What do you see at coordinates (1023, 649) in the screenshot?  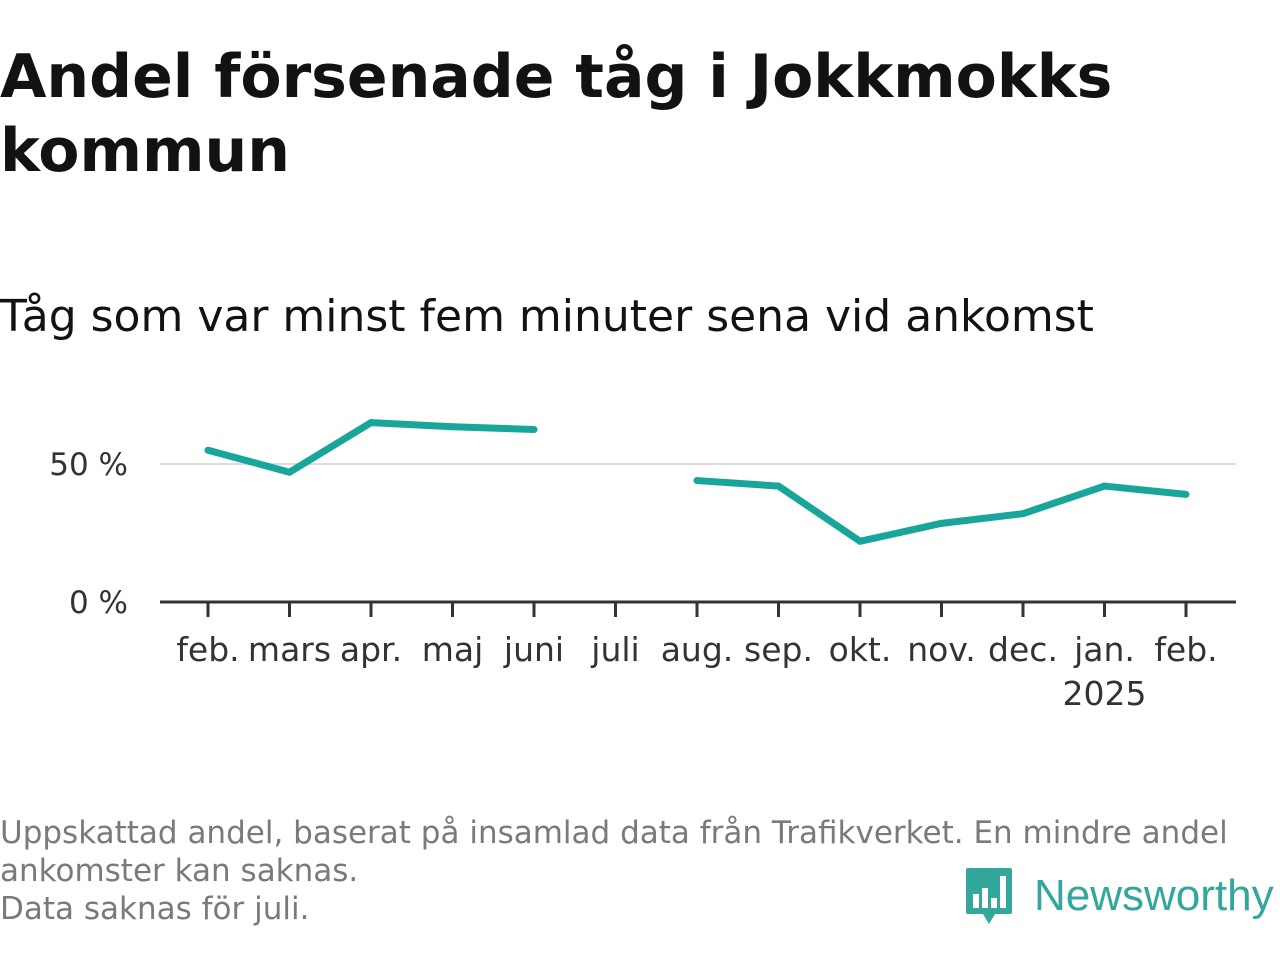 I see `x-tick-label: dec.` at bounding box center [1023, 649].